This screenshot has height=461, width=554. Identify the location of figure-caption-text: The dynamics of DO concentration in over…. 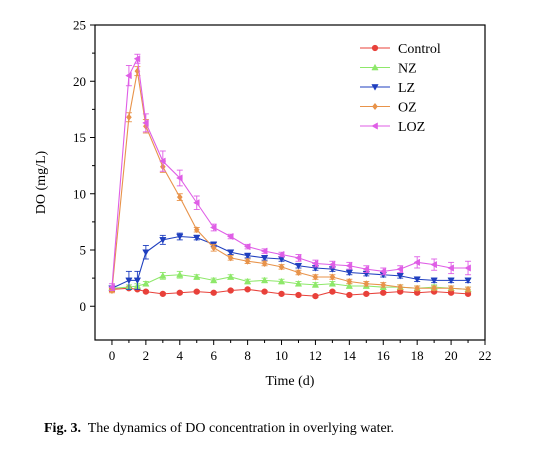
(241, 428).